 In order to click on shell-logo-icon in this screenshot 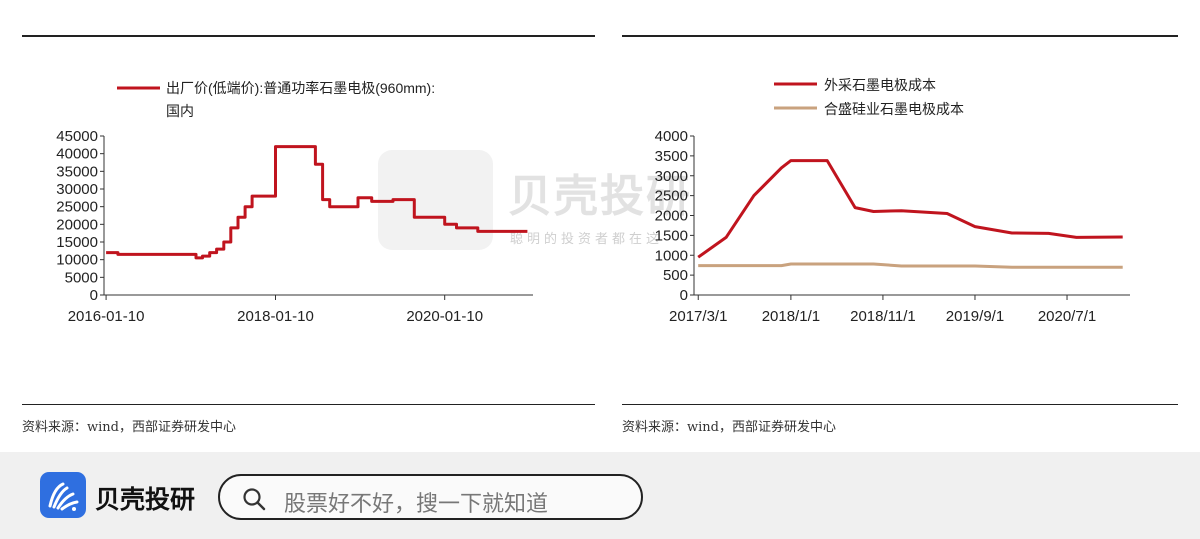, I will do `click(63, 495)`.